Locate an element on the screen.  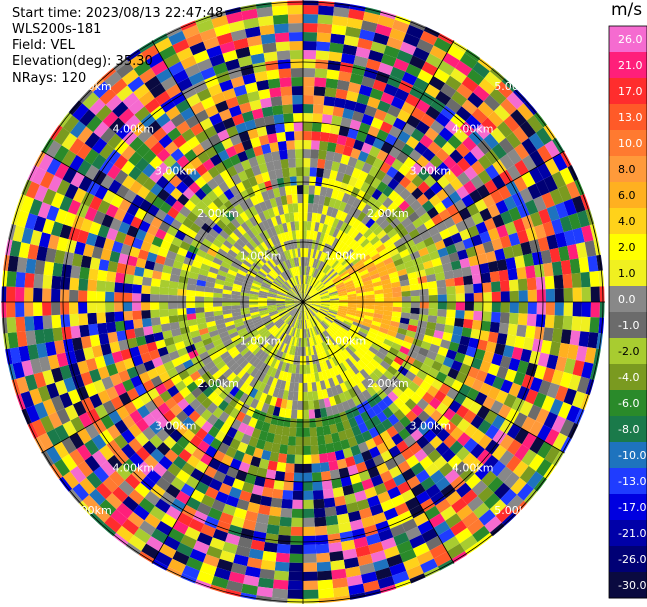
azimuth-spoke is located at coordinates (433, 226).